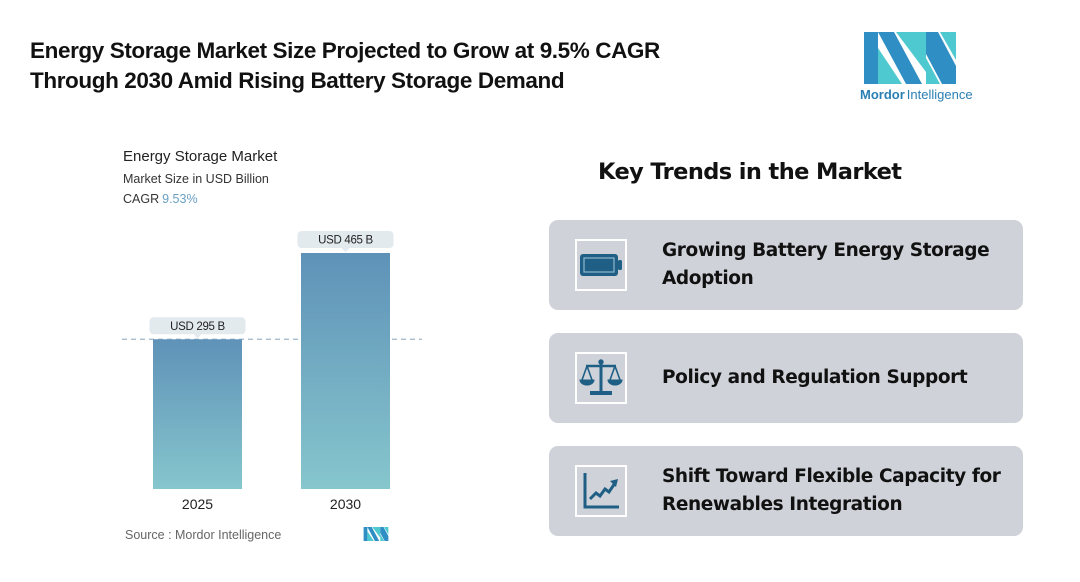  What do you see at coordinates (345, 371) in the screenshot?
I see `bar-2030` at bounding box center [345, 371].